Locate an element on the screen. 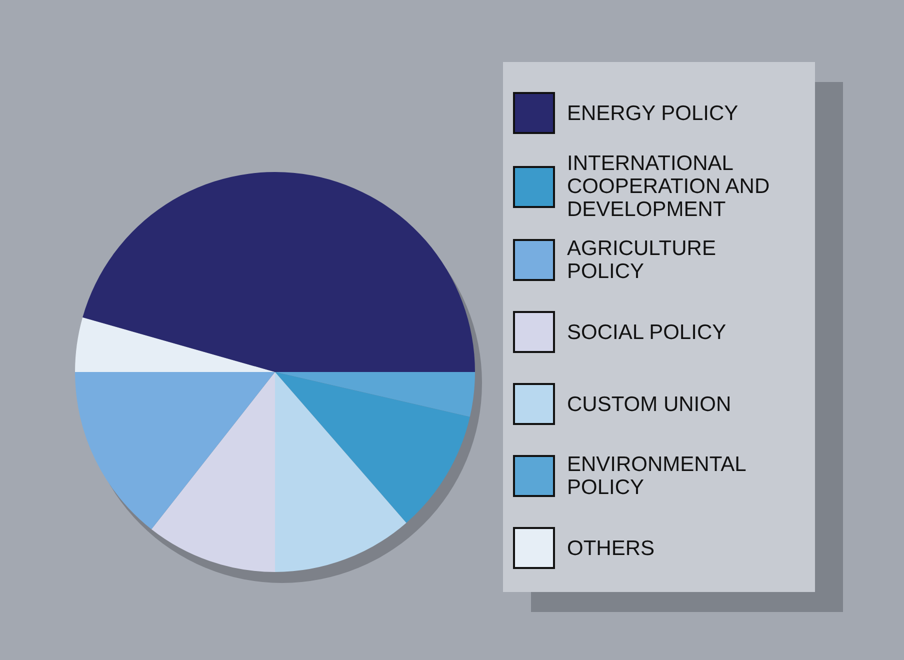 The height and width of the screenshot is (660, 904). legend-label: INTERNATIONAL COOPERATION AND DEVELOPMENT is located at coordinates (669, 186).